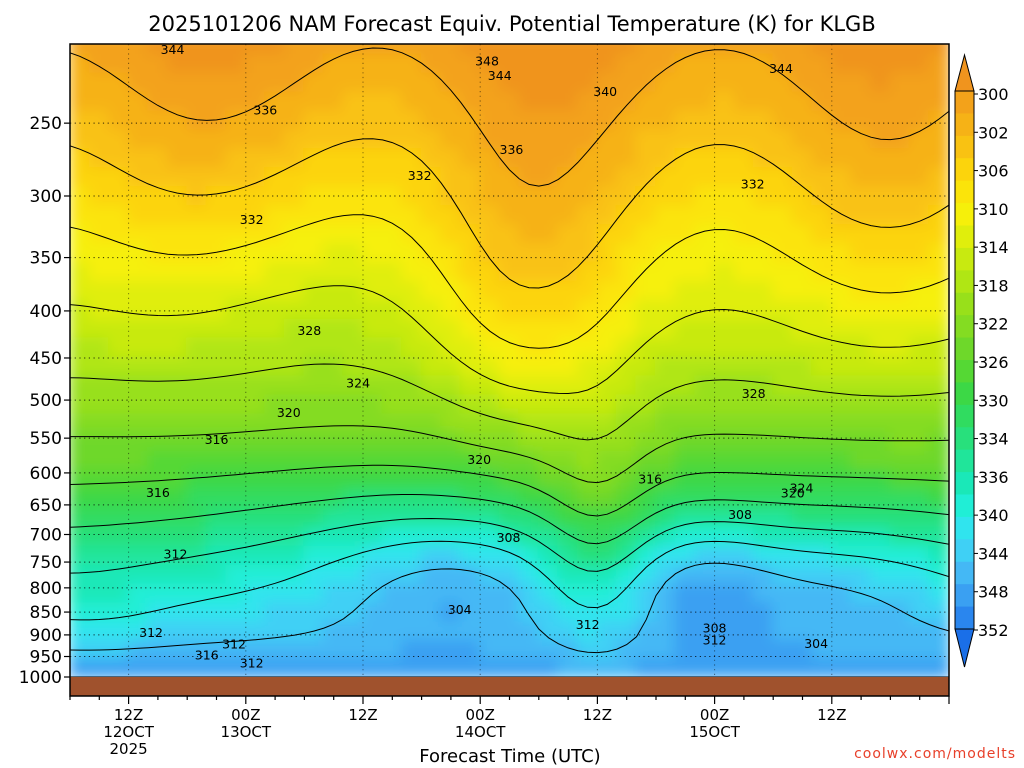  What do you see at coordinates (151, 632) in the screenshot?
I see `contour-label: 312` at bounding box center [151, 632].